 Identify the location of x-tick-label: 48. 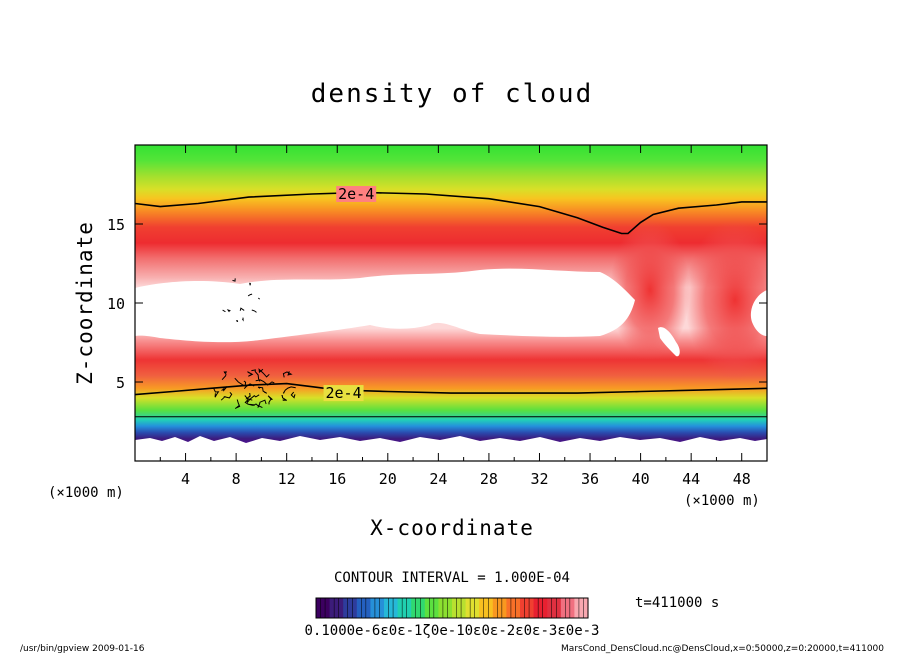
(742, 479).